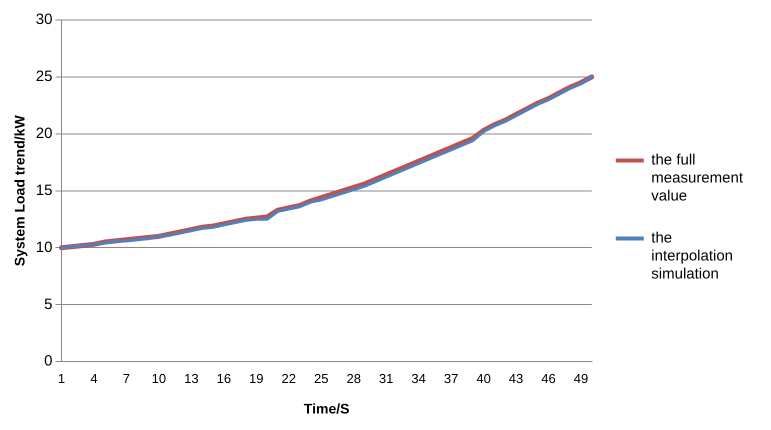 The width and height of the screenshot is (771, 430). I want to click on x-tick-label: 25, so click(321, 378).